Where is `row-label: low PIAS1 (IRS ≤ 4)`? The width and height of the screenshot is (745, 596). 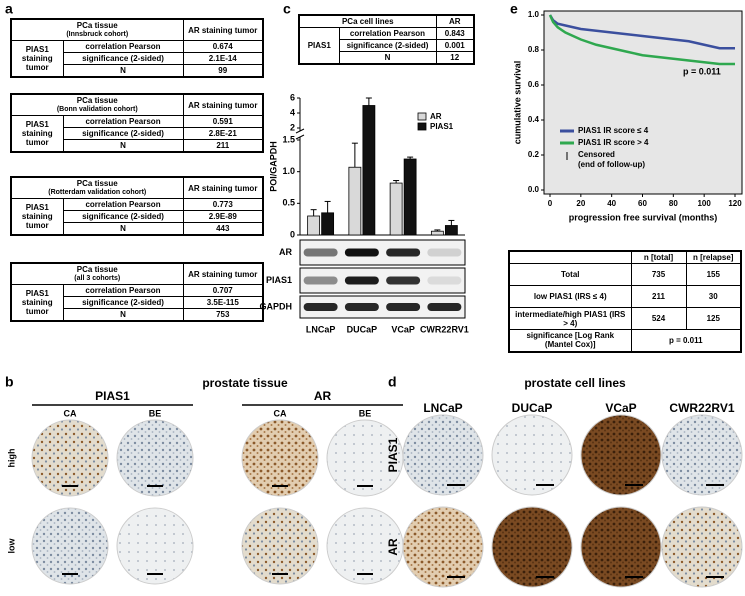 row-label: low PIAS1 (IRS ≤ 4) is located at coordinates (570, 296).